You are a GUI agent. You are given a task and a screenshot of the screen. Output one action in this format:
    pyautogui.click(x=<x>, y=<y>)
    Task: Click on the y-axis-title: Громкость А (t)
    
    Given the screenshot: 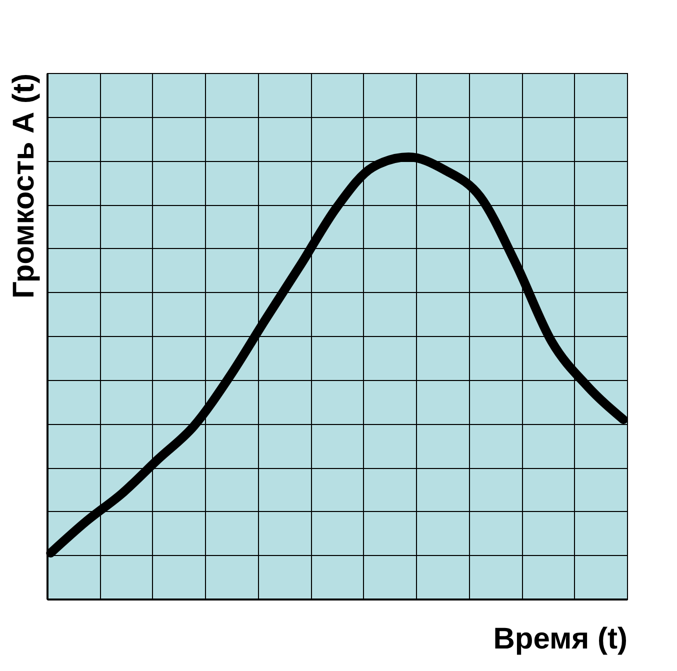 What is the action you would take?
    pyautogui.click(x=24, y=186)
    